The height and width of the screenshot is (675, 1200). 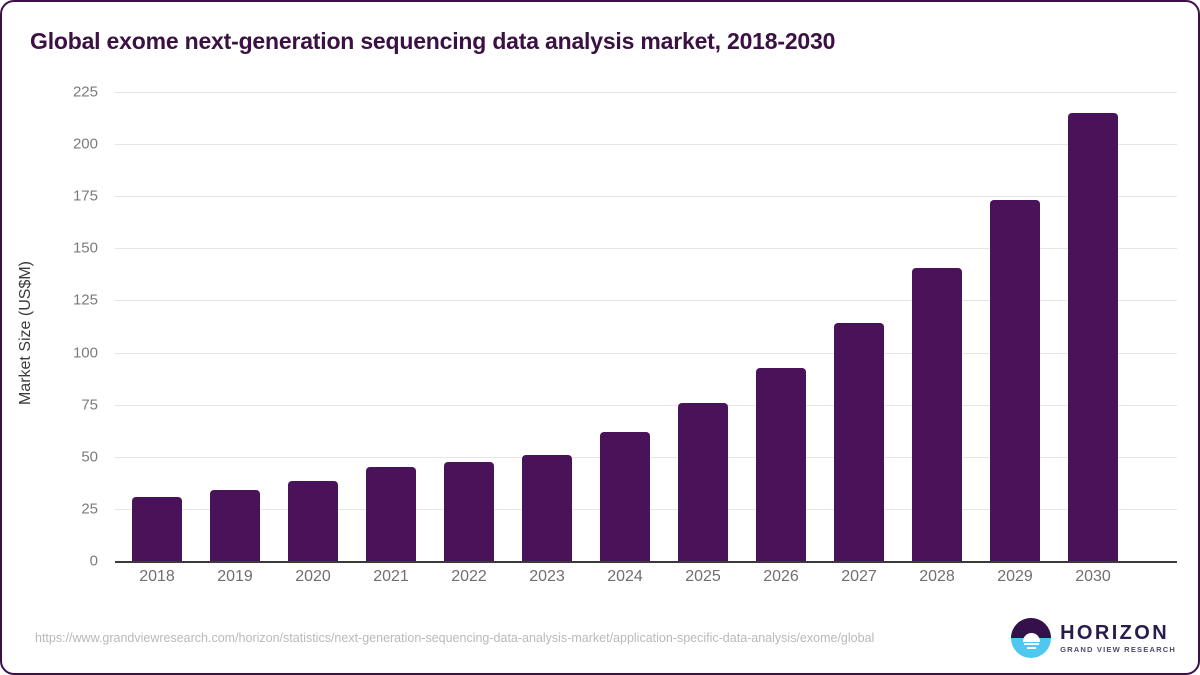 What do you see at coordinates (1118, 649) in the screenshot?
I see `logo-tagline: GRAND VIEW RESEARCH` at bounding box center [1118, 649].